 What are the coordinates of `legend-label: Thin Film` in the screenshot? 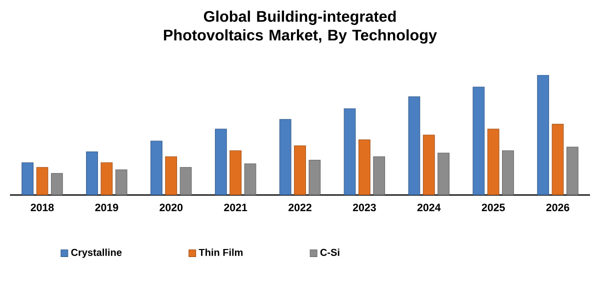 It's located at (220, 252).